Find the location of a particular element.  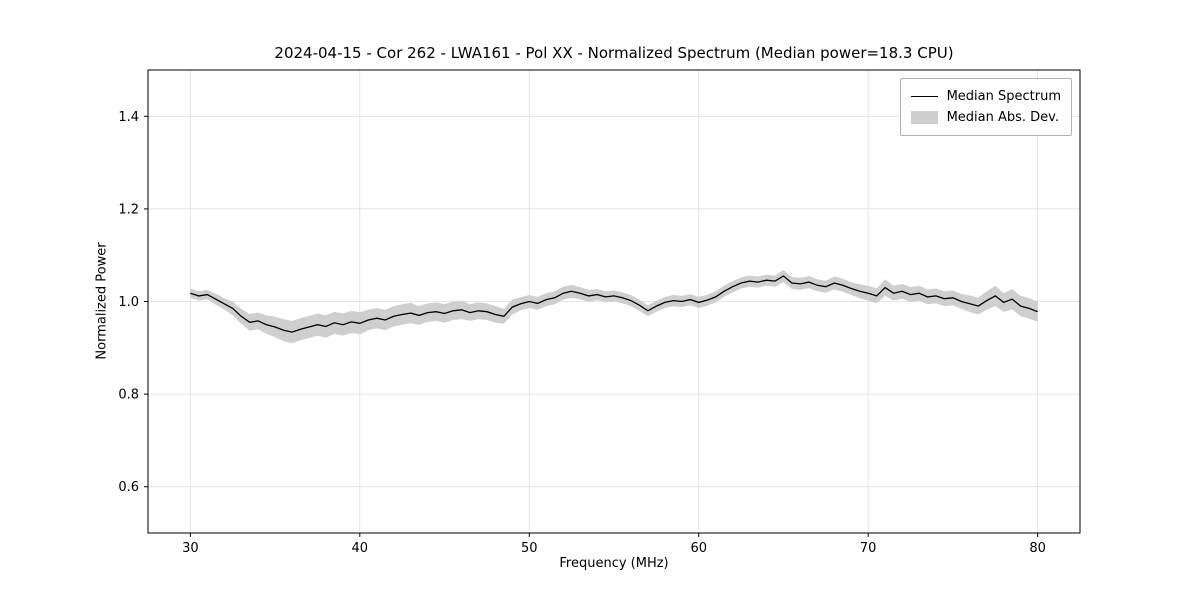

legend-line-swatch is located at coordinates (924, 96).